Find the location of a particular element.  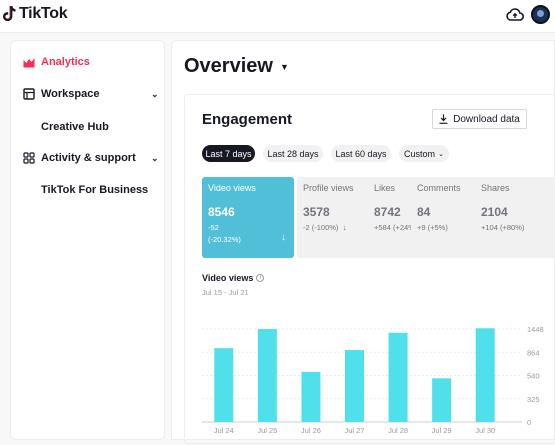

range-last-7-days: Last 7 days is located at coordinates (228, 153).